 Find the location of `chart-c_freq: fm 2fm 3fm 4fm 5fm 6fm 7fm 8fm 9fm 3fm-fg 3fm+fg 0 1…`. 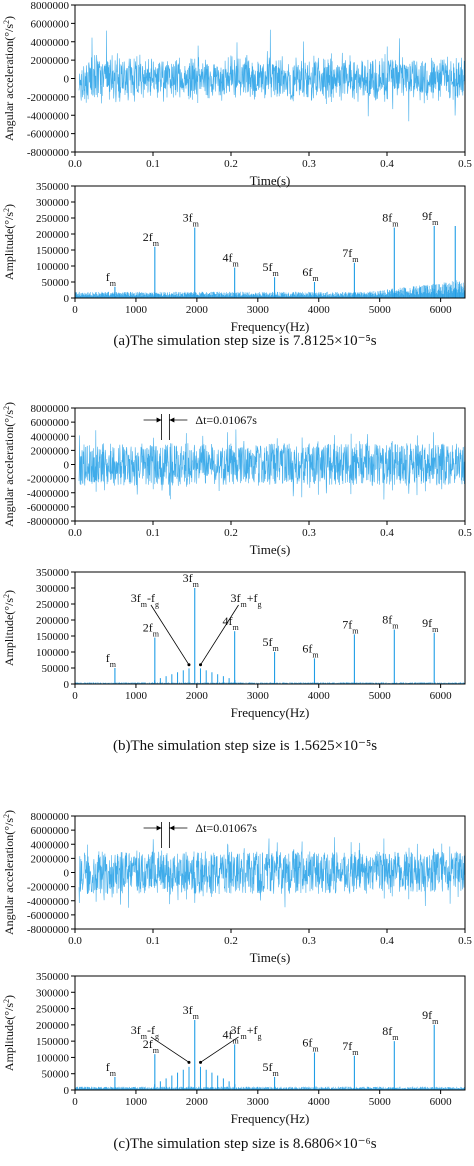

chart-c_freq: fm 2fm 3fm 4fm 5fm 6fm 7fm 8fm 9fm 3fm-fg 3fm+fg 0 1… is located at coordinates (234, 1048).